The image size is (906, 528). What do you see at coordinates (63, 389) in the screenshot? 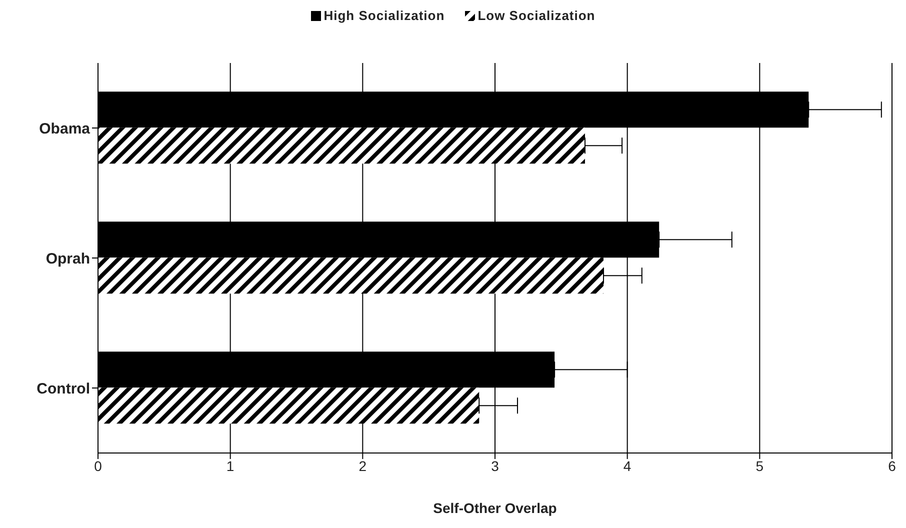
I see `y-tick-label: Control` at bounding box center [63, 389].